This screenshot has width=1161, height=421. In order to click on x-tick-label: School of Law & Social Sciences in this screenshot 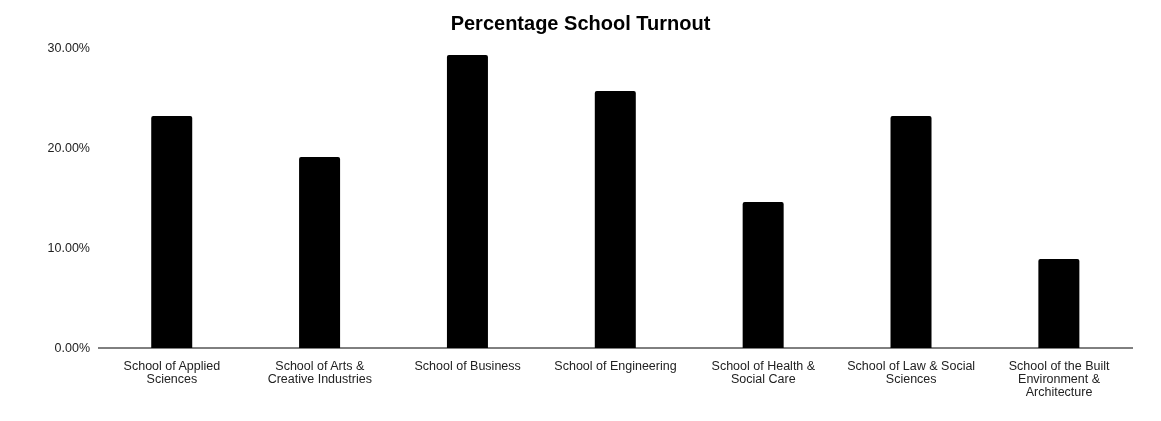, I will do `click(911, 372)`.